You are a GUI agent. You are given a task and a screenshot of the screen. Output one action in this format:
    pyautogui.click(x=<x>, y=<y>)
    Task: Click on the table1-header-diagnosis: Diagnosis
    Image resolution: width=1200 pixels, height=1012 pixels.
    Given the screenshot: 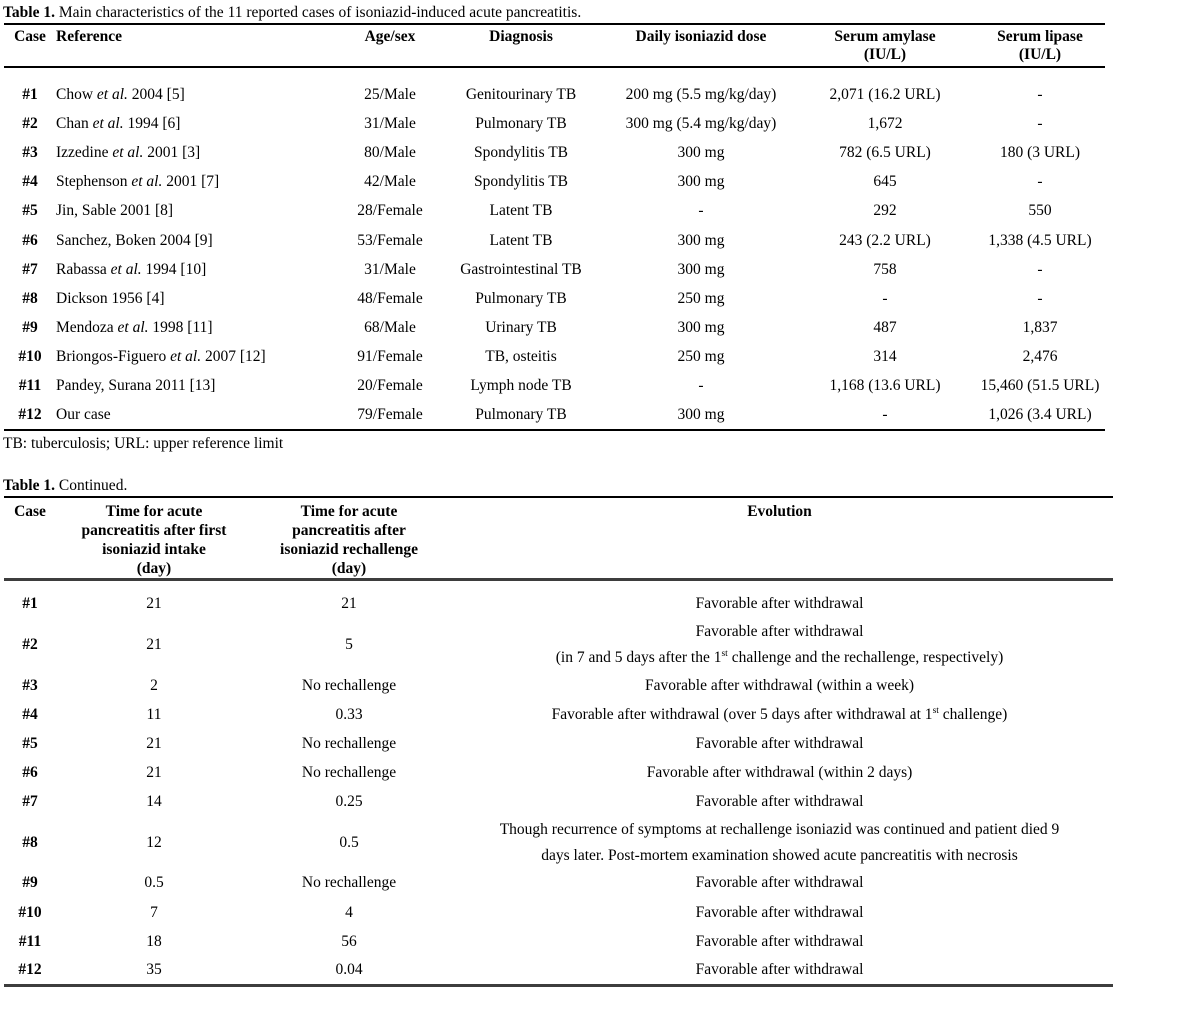 What is the action you would take?
    pyautogui.click(x=521, y=45)
    